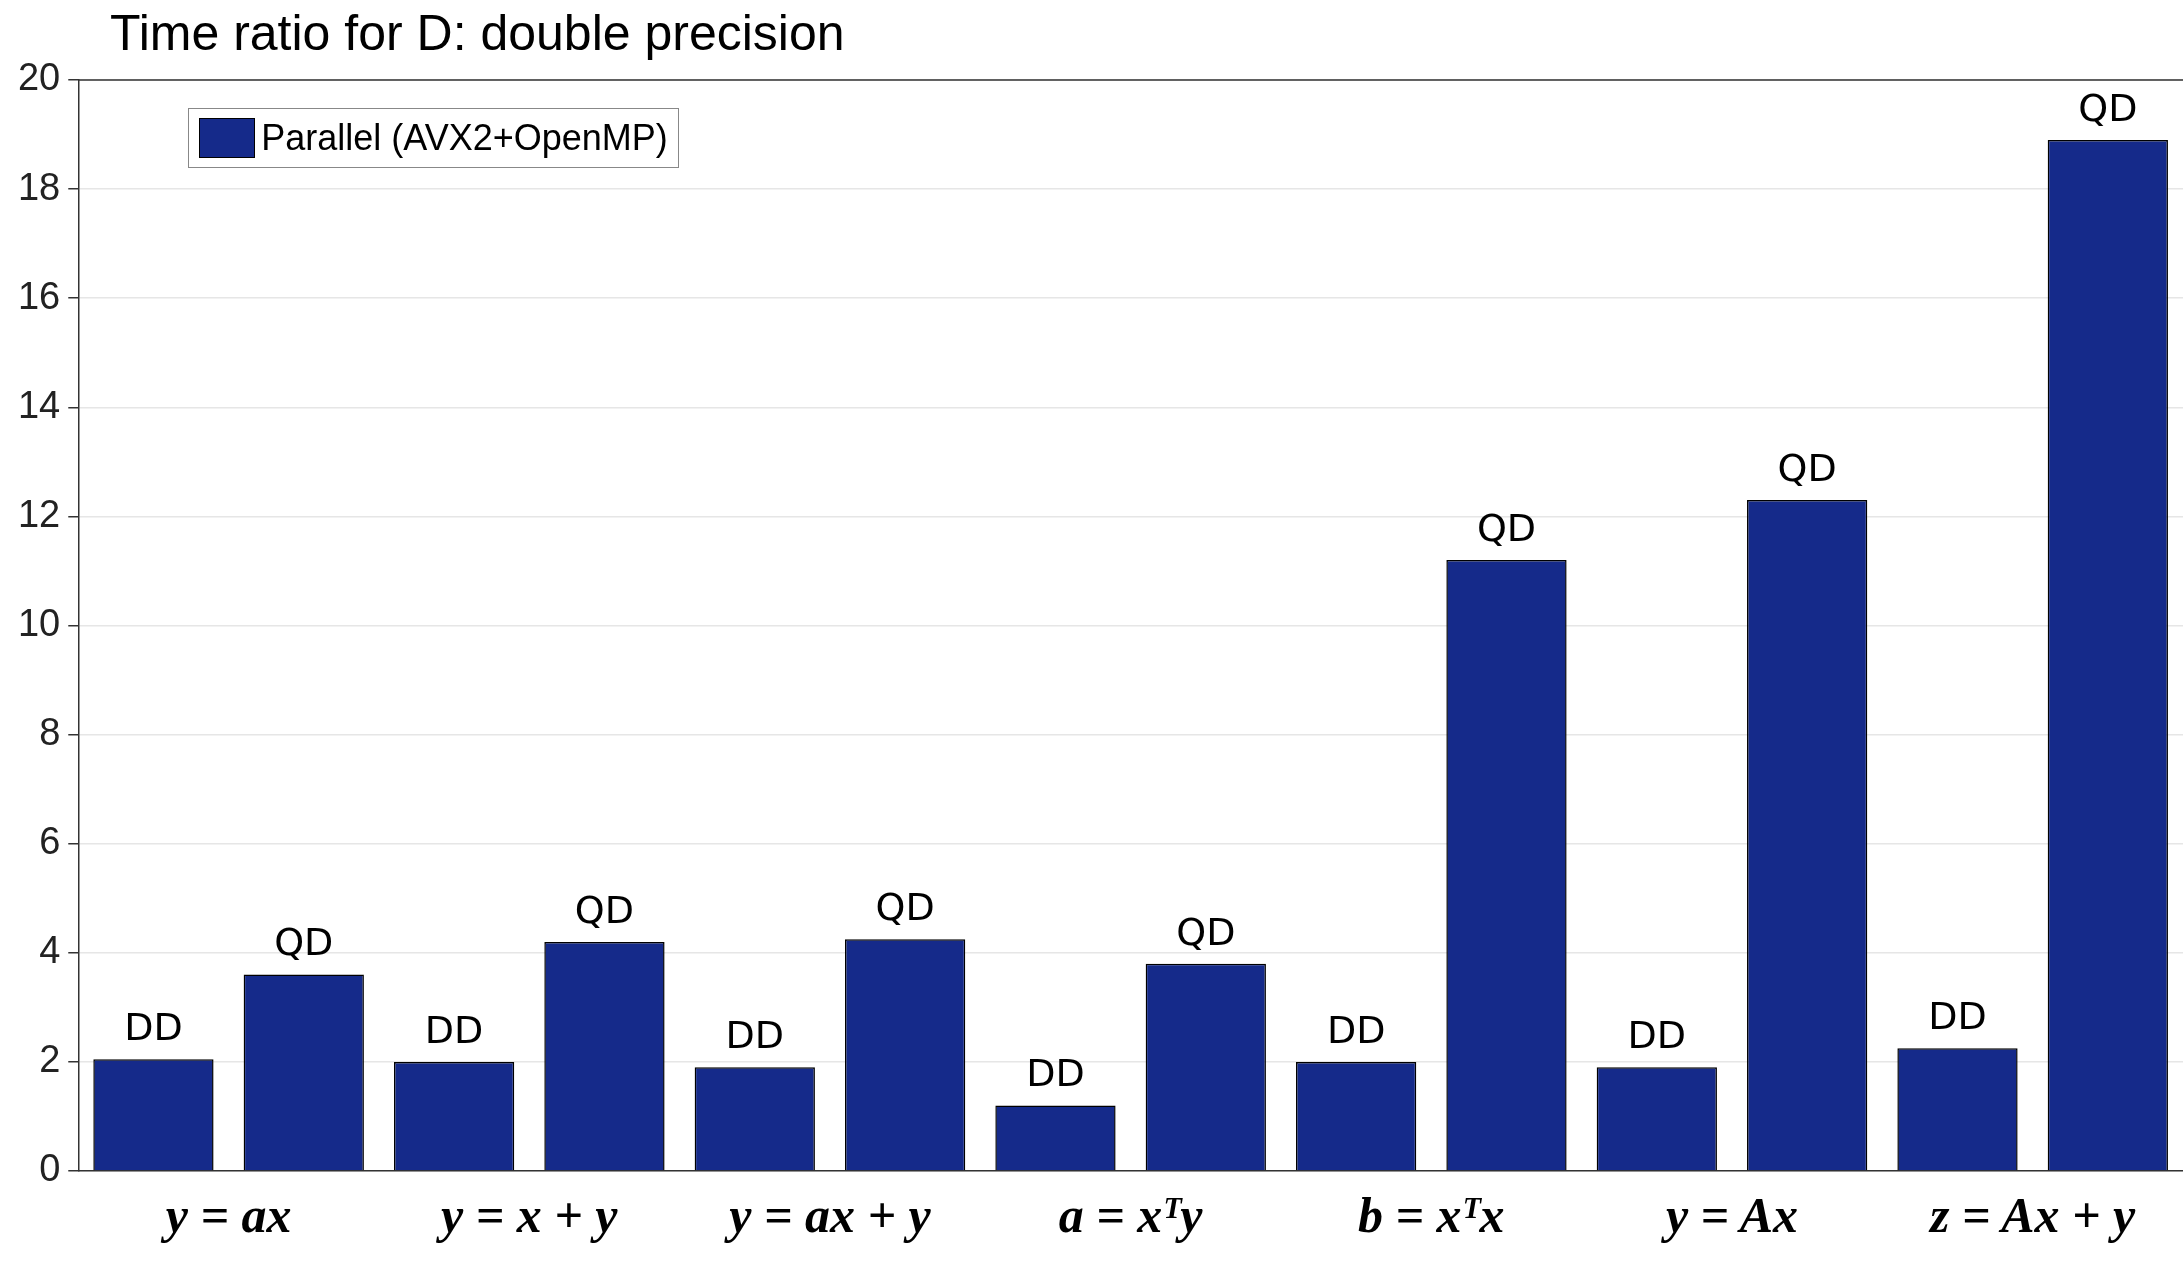 This screenshot has width=2183, height=1267. I want to click on y-tick-label: 4, so click(50, 950).